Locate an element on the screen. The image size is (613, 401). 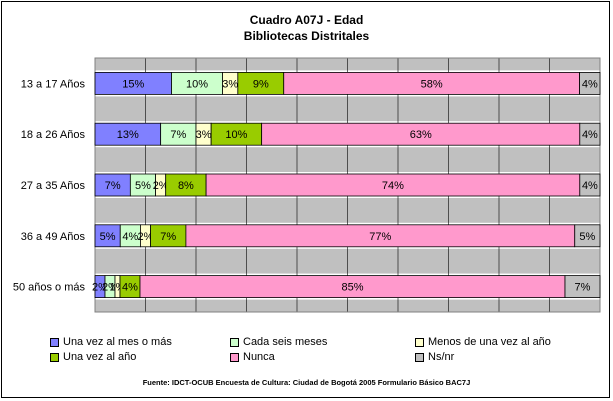
data-label: 15% is located at coordinates (133, 84).